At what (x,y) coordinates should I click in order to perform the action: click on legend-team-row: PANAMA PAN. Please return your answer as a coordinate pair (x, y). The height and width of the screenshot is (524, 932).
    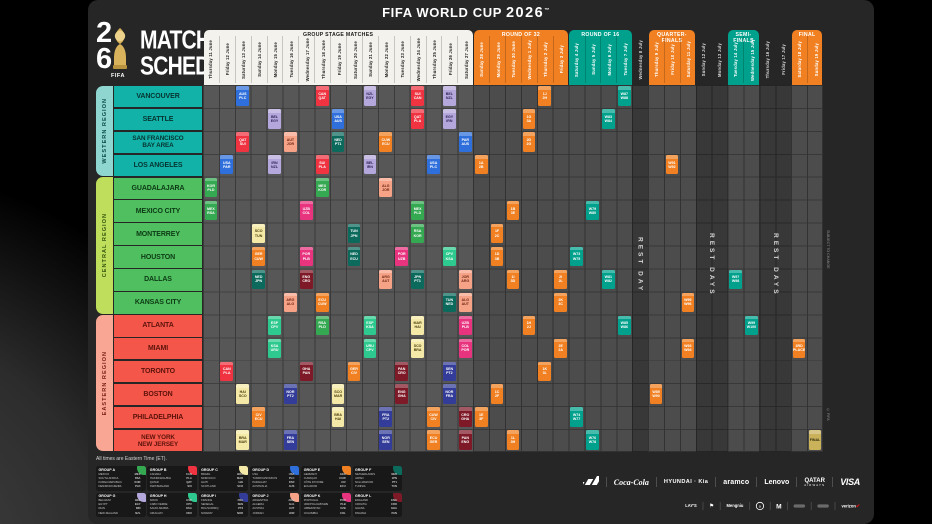
    Looking at the image, I should click on (376, 513).